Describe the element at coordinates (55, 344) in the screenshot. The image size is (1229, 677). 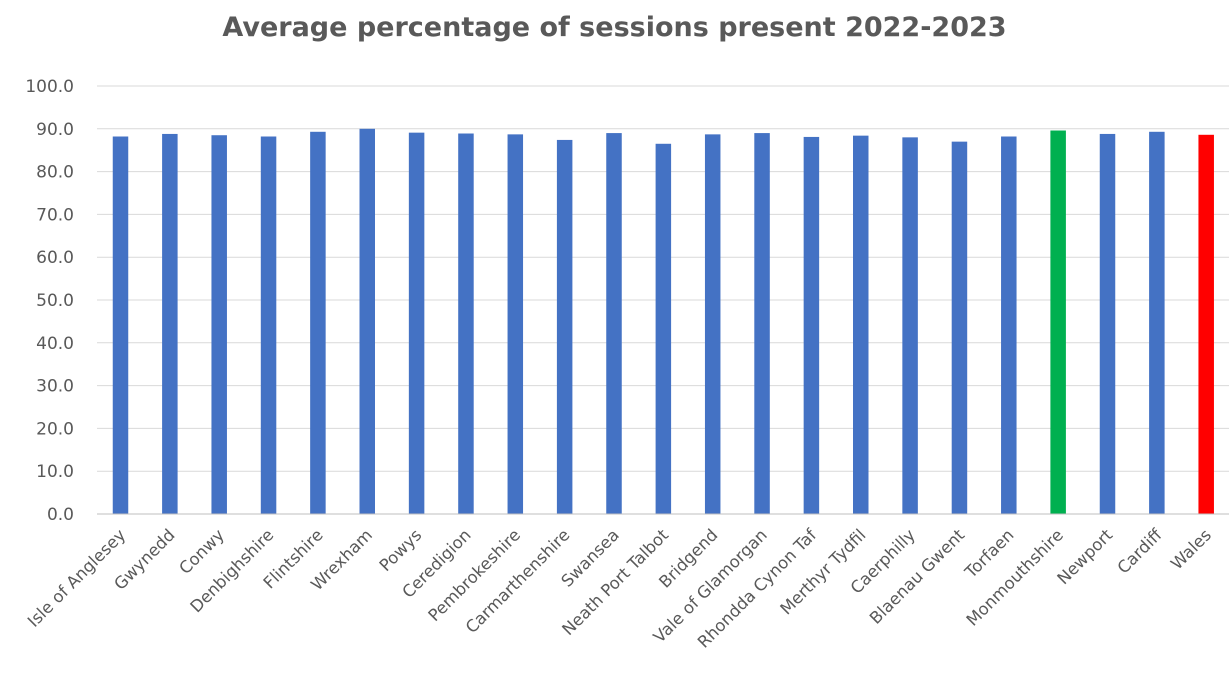
I see `y-tick-label: 40.0` at that location.